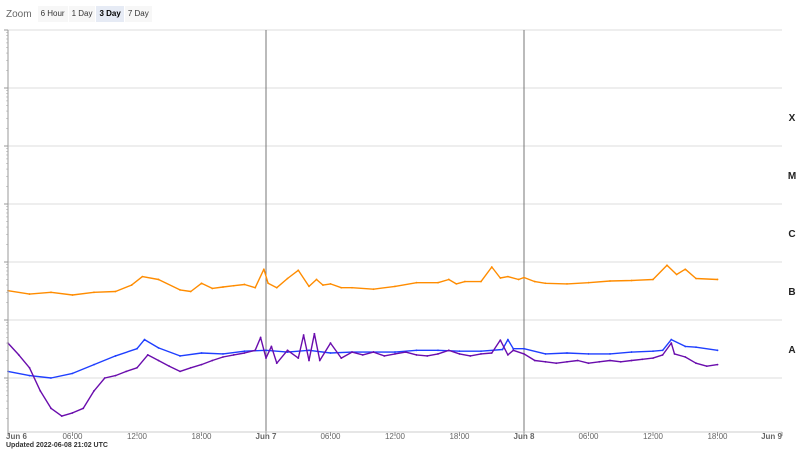  What do you see at coordinates (110, 14) in the screenshot?
I see `zoom-3-day-button: 3 Day` at bounding box center [110, 14].